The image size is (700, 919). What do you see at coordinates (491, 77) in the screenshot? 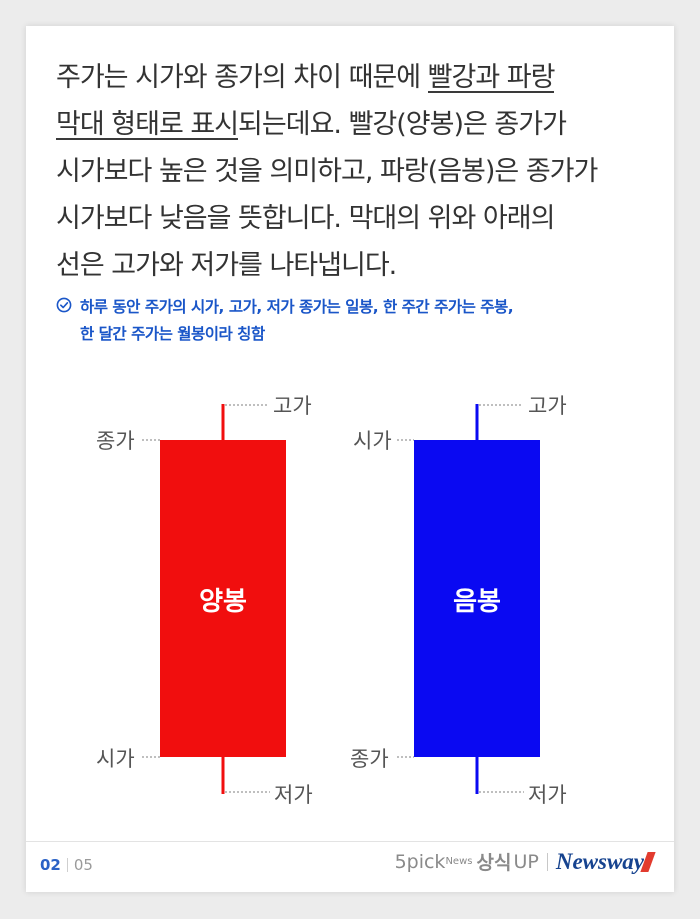
I see `intro-highlight-red-blue: 빨강과 파랑` at bounding box center [491, 77].